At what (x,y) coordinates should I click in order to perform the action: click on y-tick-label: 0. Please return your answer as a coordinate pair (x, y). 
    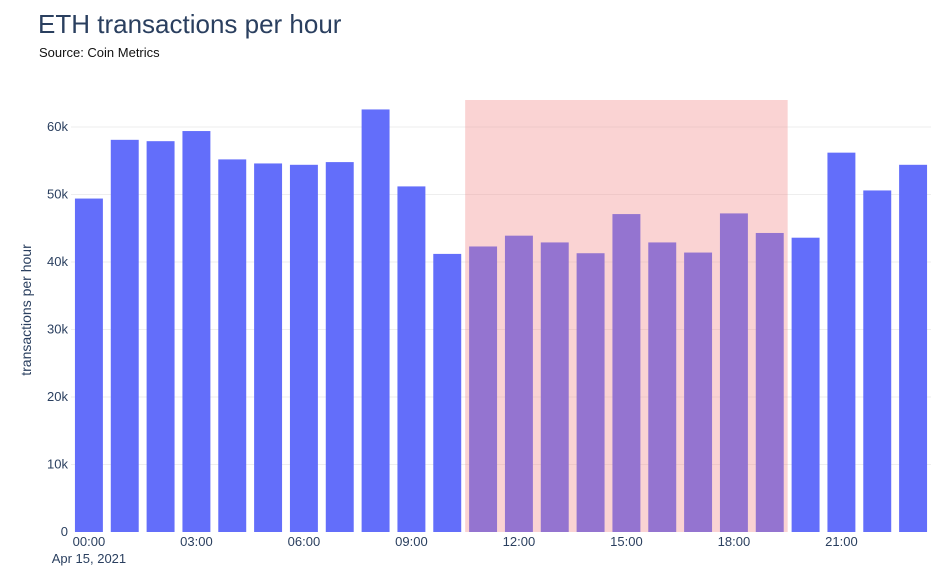
    Looking at the image, I should click on (64, 531).